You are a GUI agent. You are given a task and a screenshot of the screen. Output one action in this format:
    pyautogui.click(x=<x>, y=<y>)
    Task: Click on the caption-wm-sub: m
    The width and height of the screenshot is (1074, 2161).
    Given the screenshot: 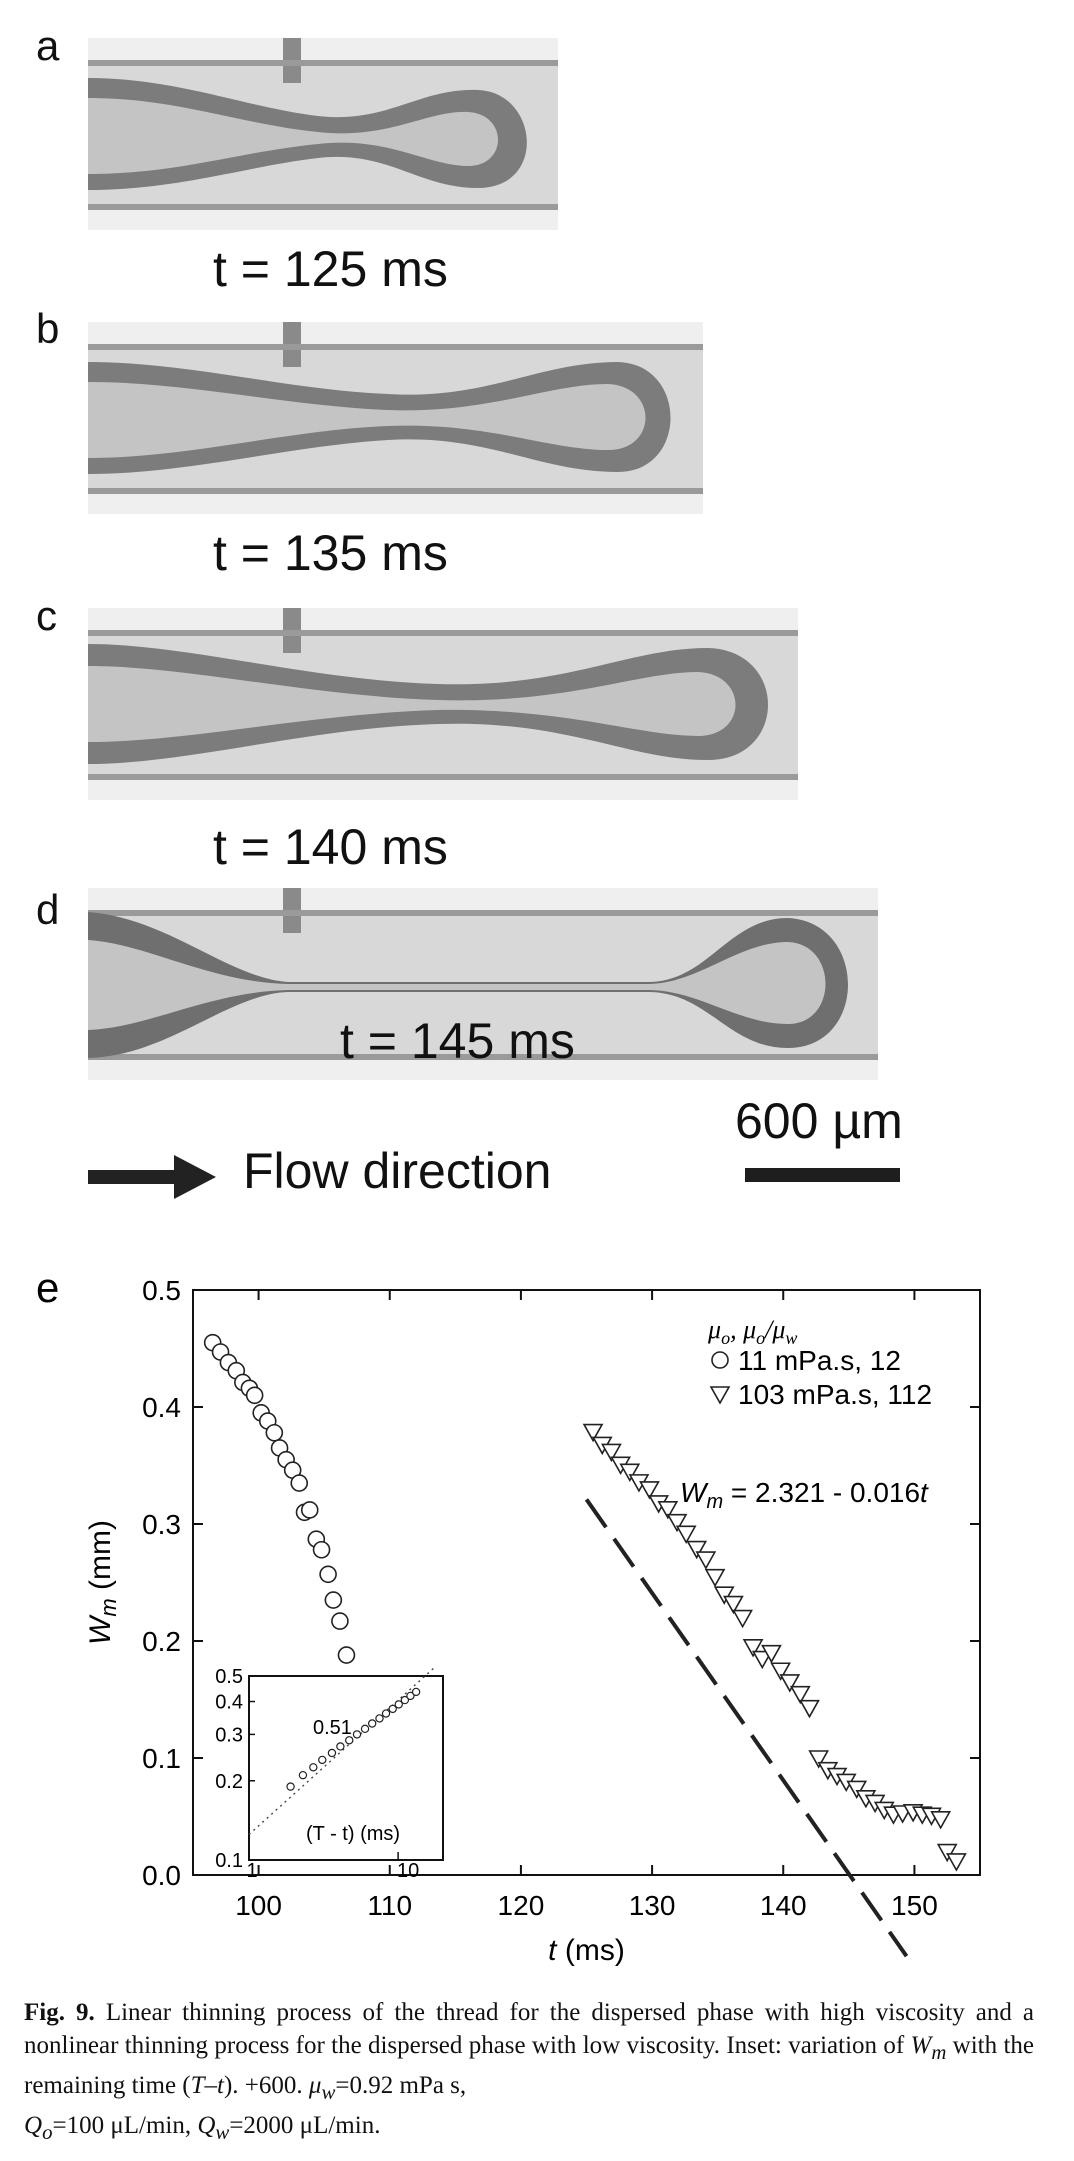 What is the action you would take?
    pyautogui.click(x=939, y=2052)
    